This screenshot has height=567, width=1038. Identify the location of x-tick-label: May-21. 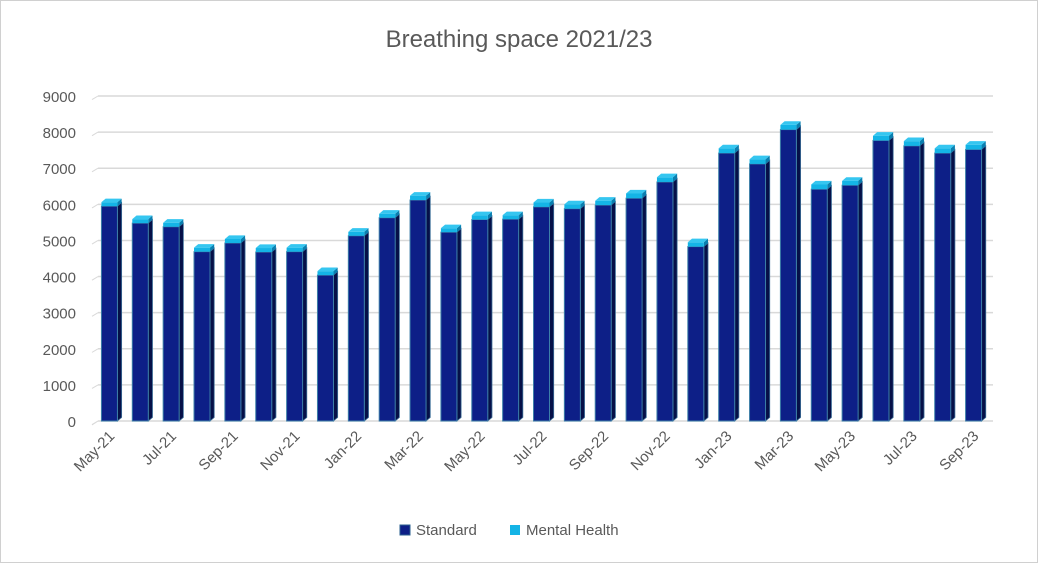
(94, 451).